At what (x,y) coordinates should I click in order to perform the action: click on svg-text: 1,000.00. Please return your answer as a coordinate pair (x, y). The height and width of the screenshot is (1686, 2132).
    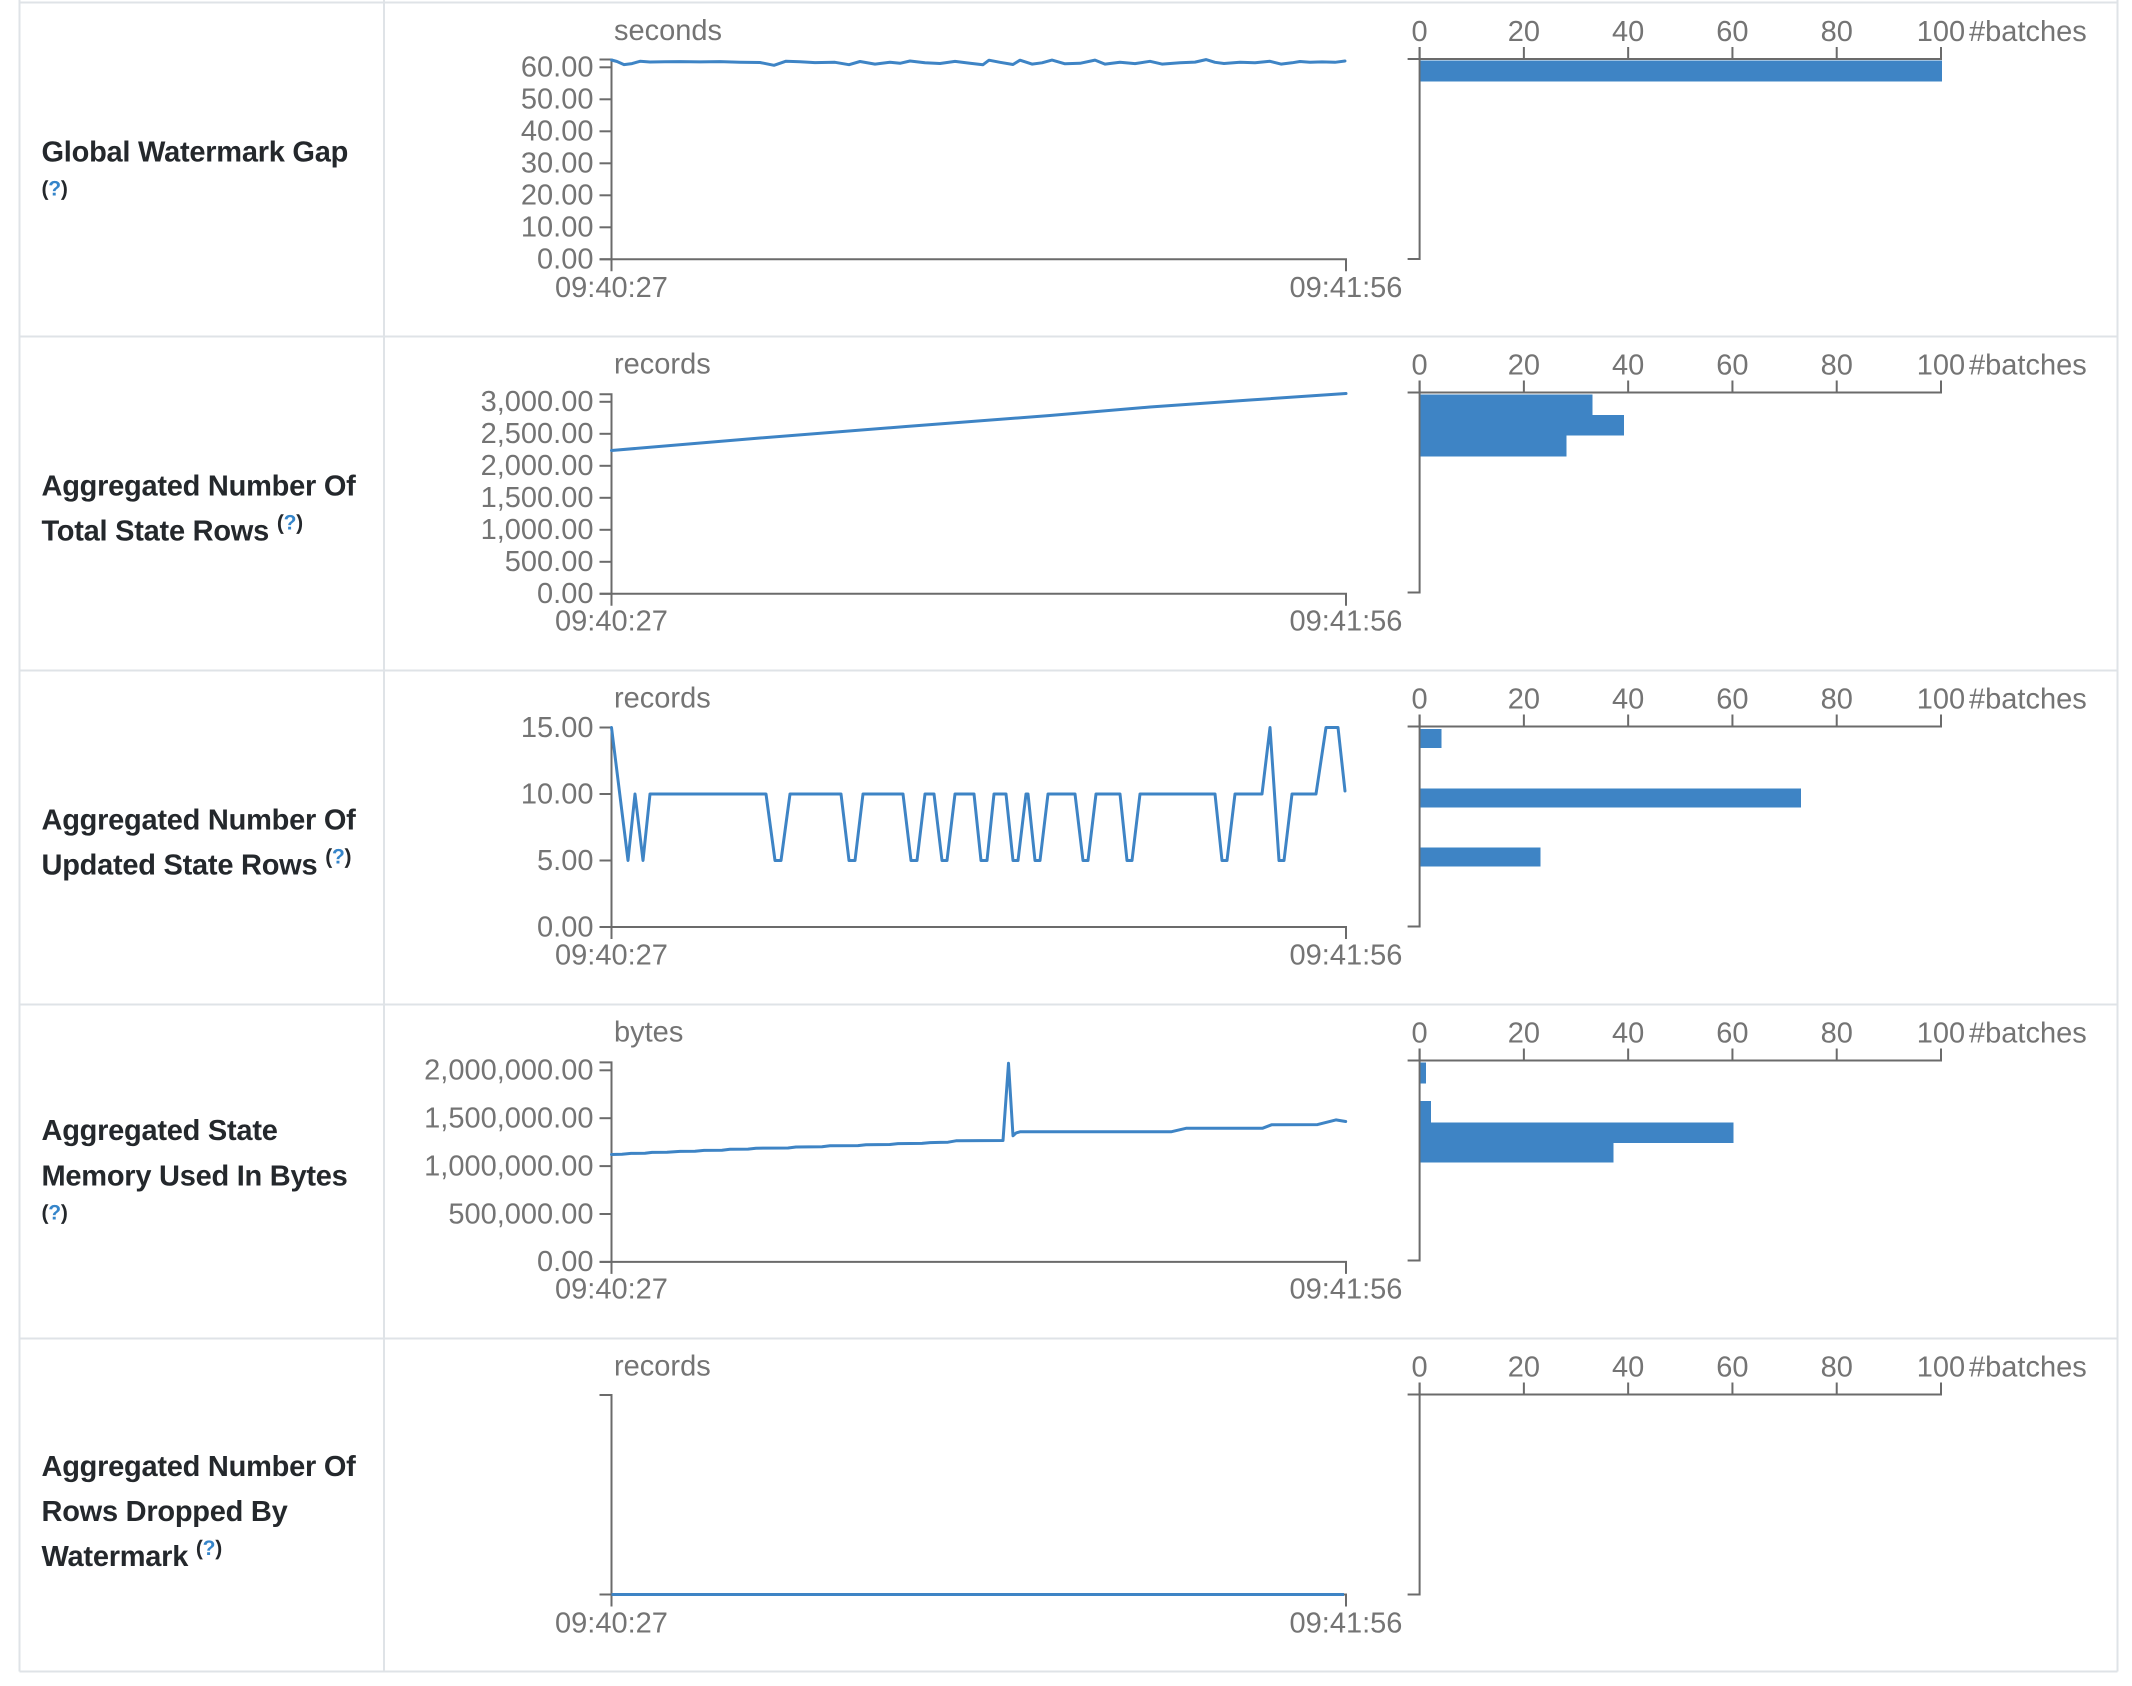
    Looking at the image, I should click on (537, 530).